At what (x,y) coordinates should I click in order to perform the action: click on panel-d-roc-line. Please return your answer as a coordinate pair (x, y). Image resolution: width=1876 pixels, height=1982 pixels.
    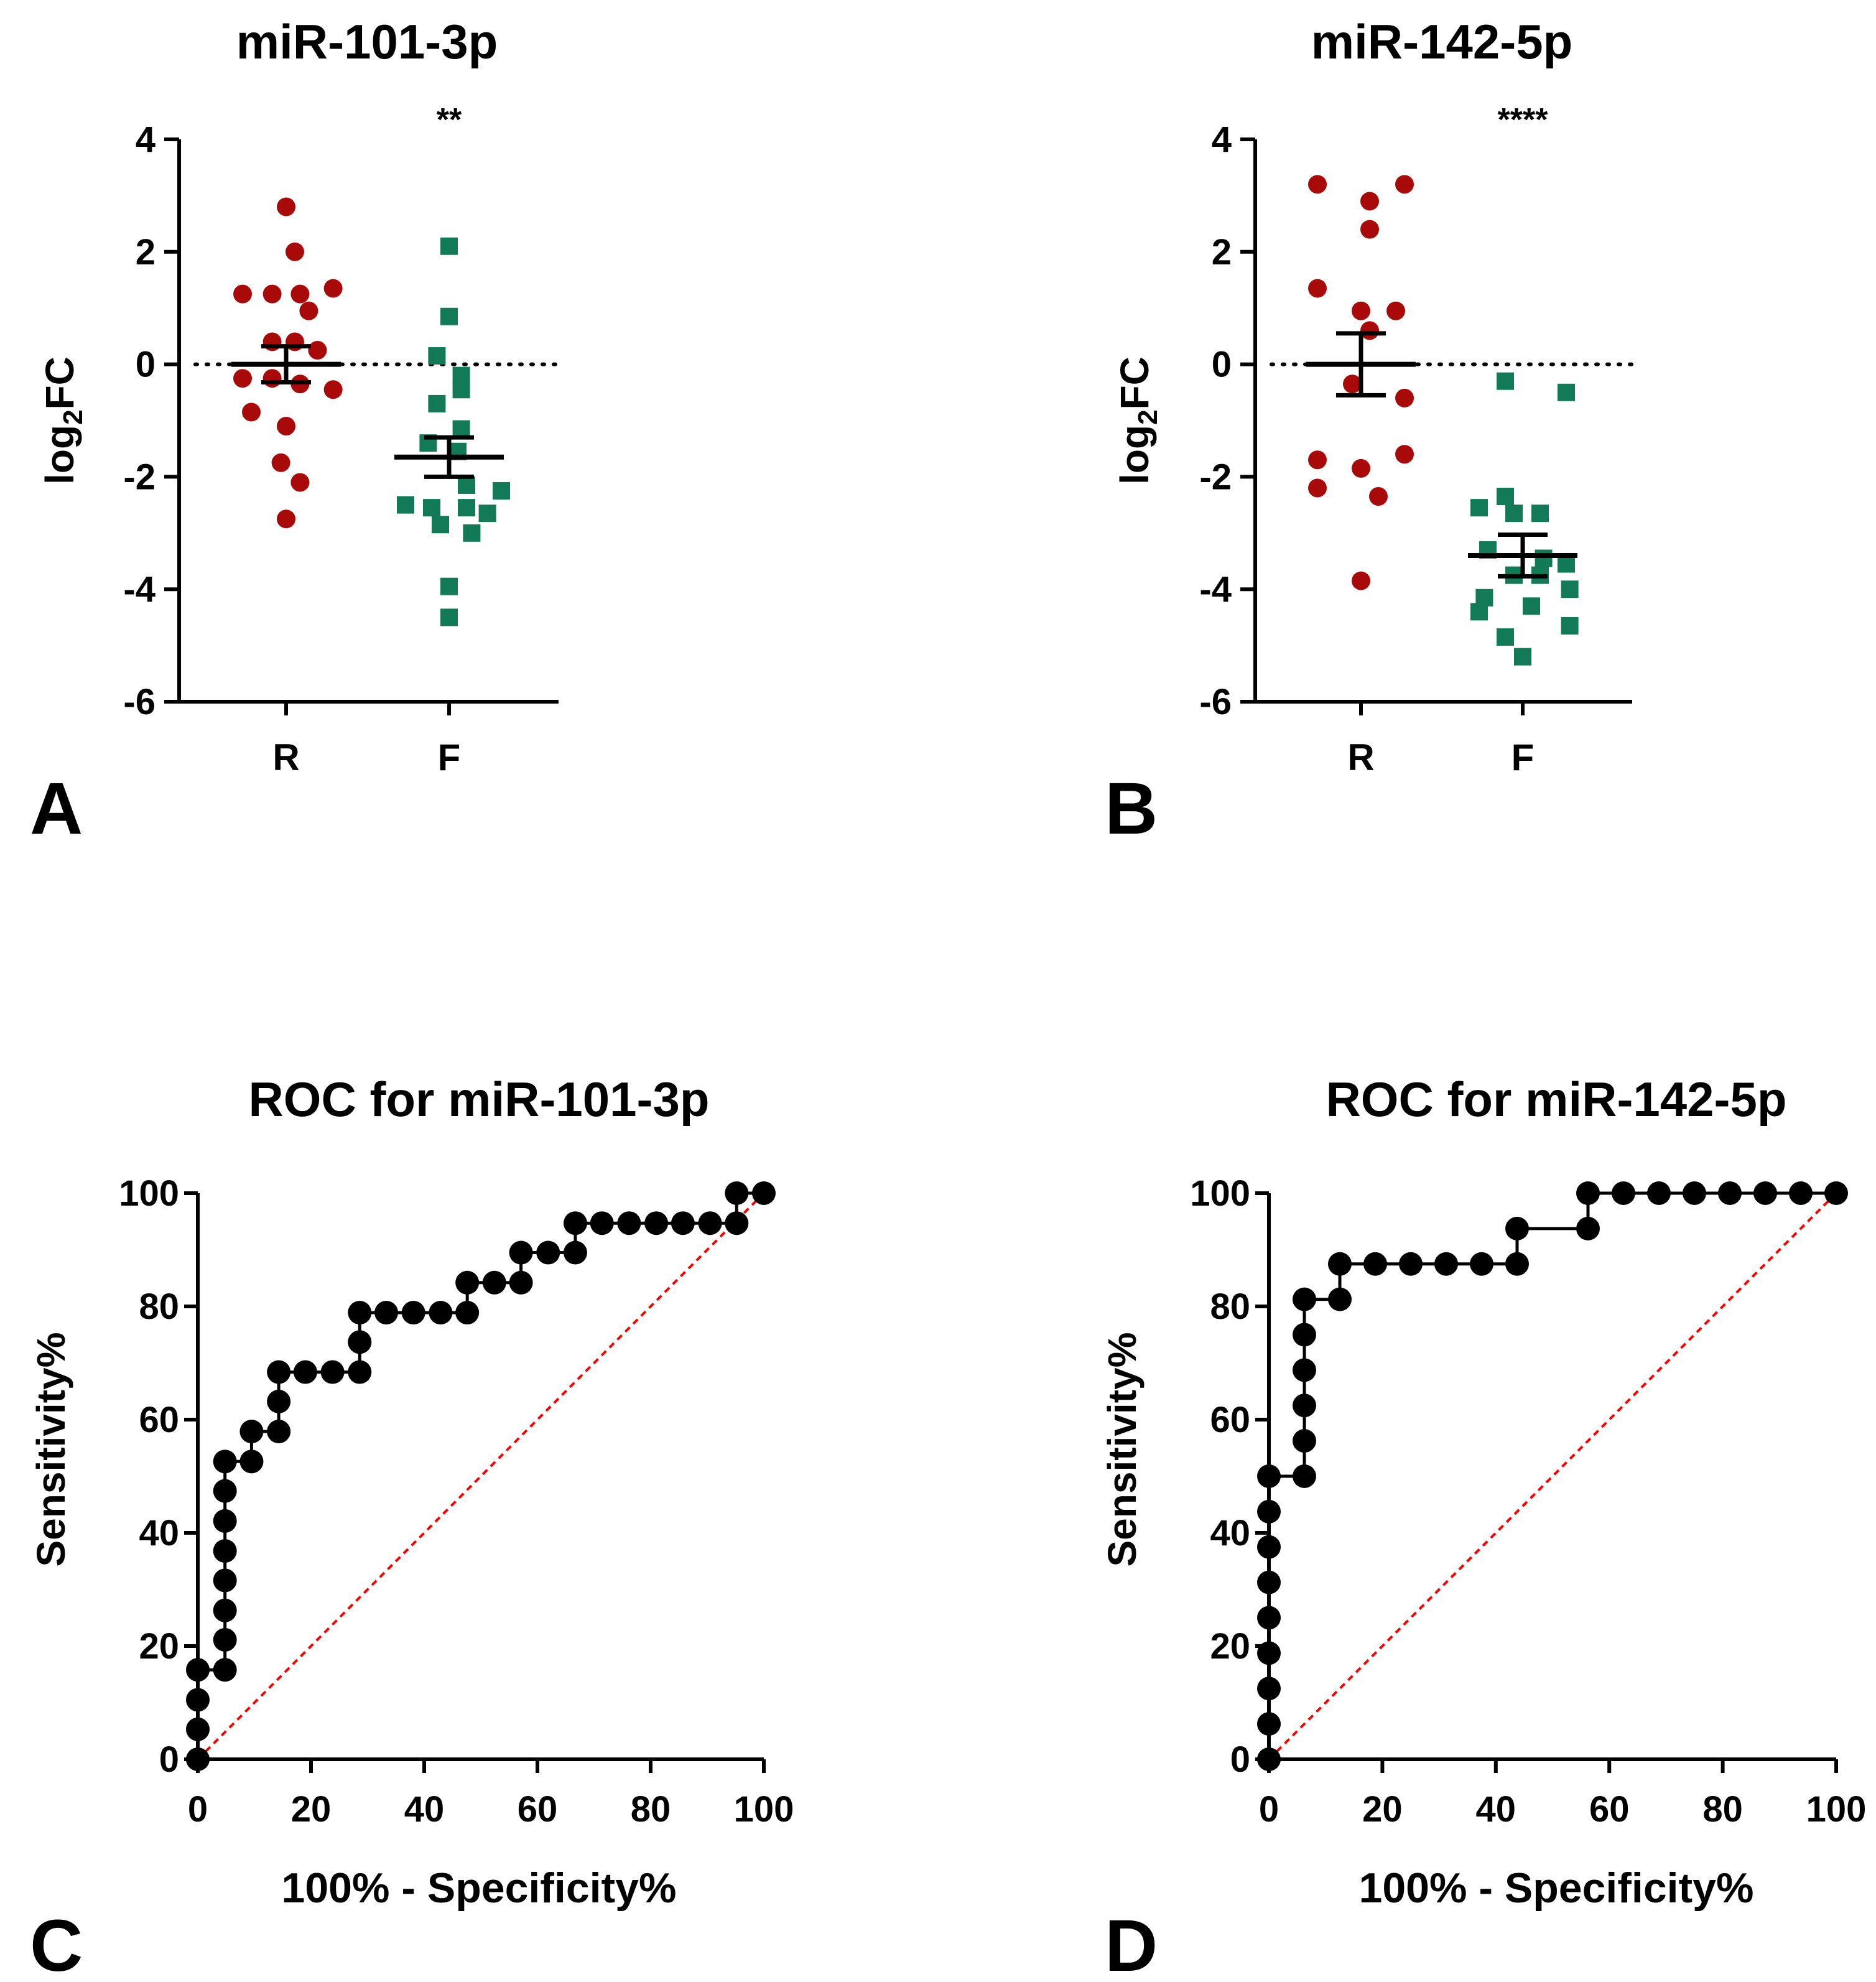
    Looking at the image, I should click on (1552, 1475).